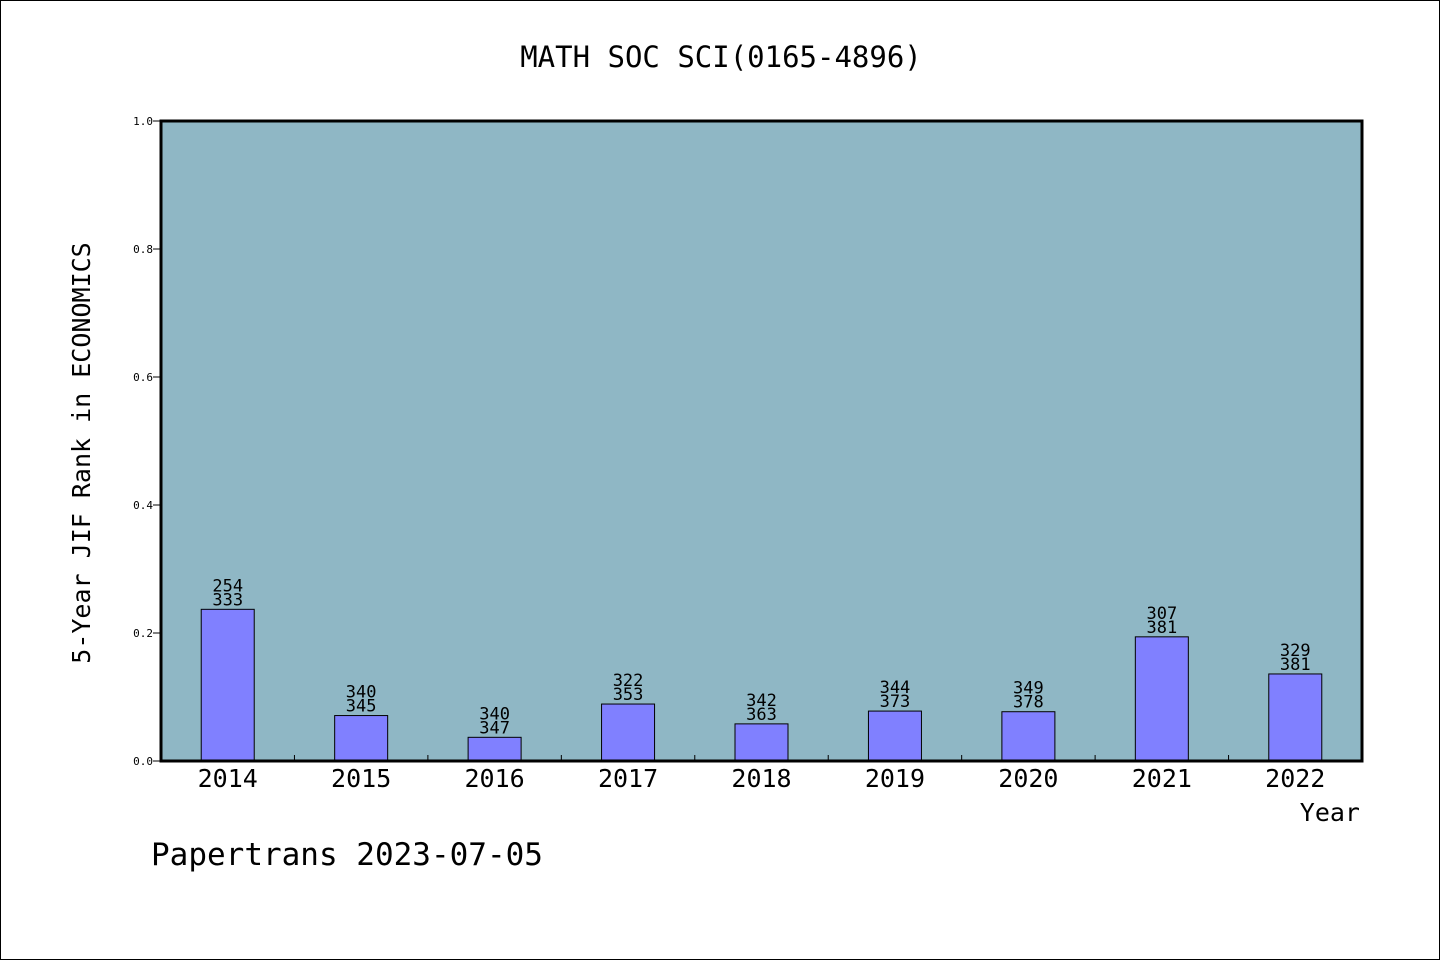 The image size is (1440, 961). Describe the element at coordinates (143, 505) in the screenshot. I see `y-tick-label: 0.4` at that location.